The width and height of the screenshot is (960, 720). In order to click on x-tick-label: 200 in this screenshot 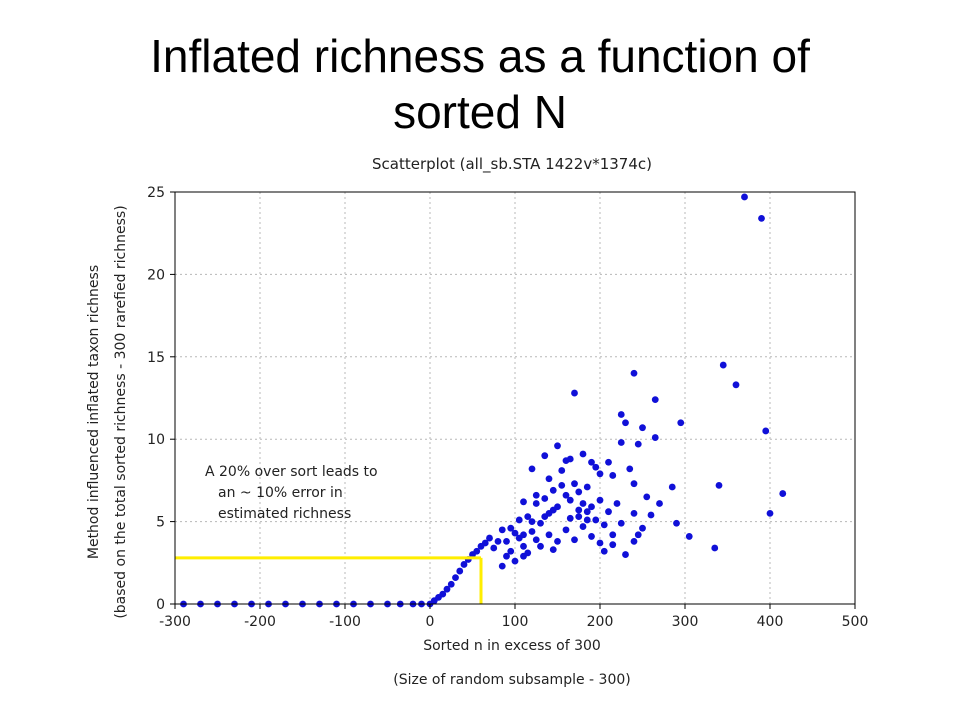, I will do `click(600, 622)`.